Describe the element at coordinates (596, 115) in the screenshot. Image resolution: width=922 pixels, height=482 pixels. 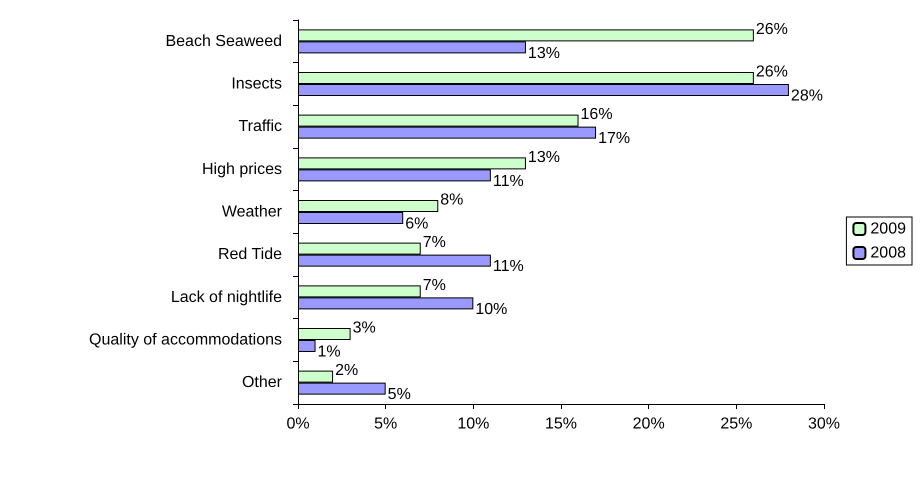
I see `data-label: 16%` at that location.